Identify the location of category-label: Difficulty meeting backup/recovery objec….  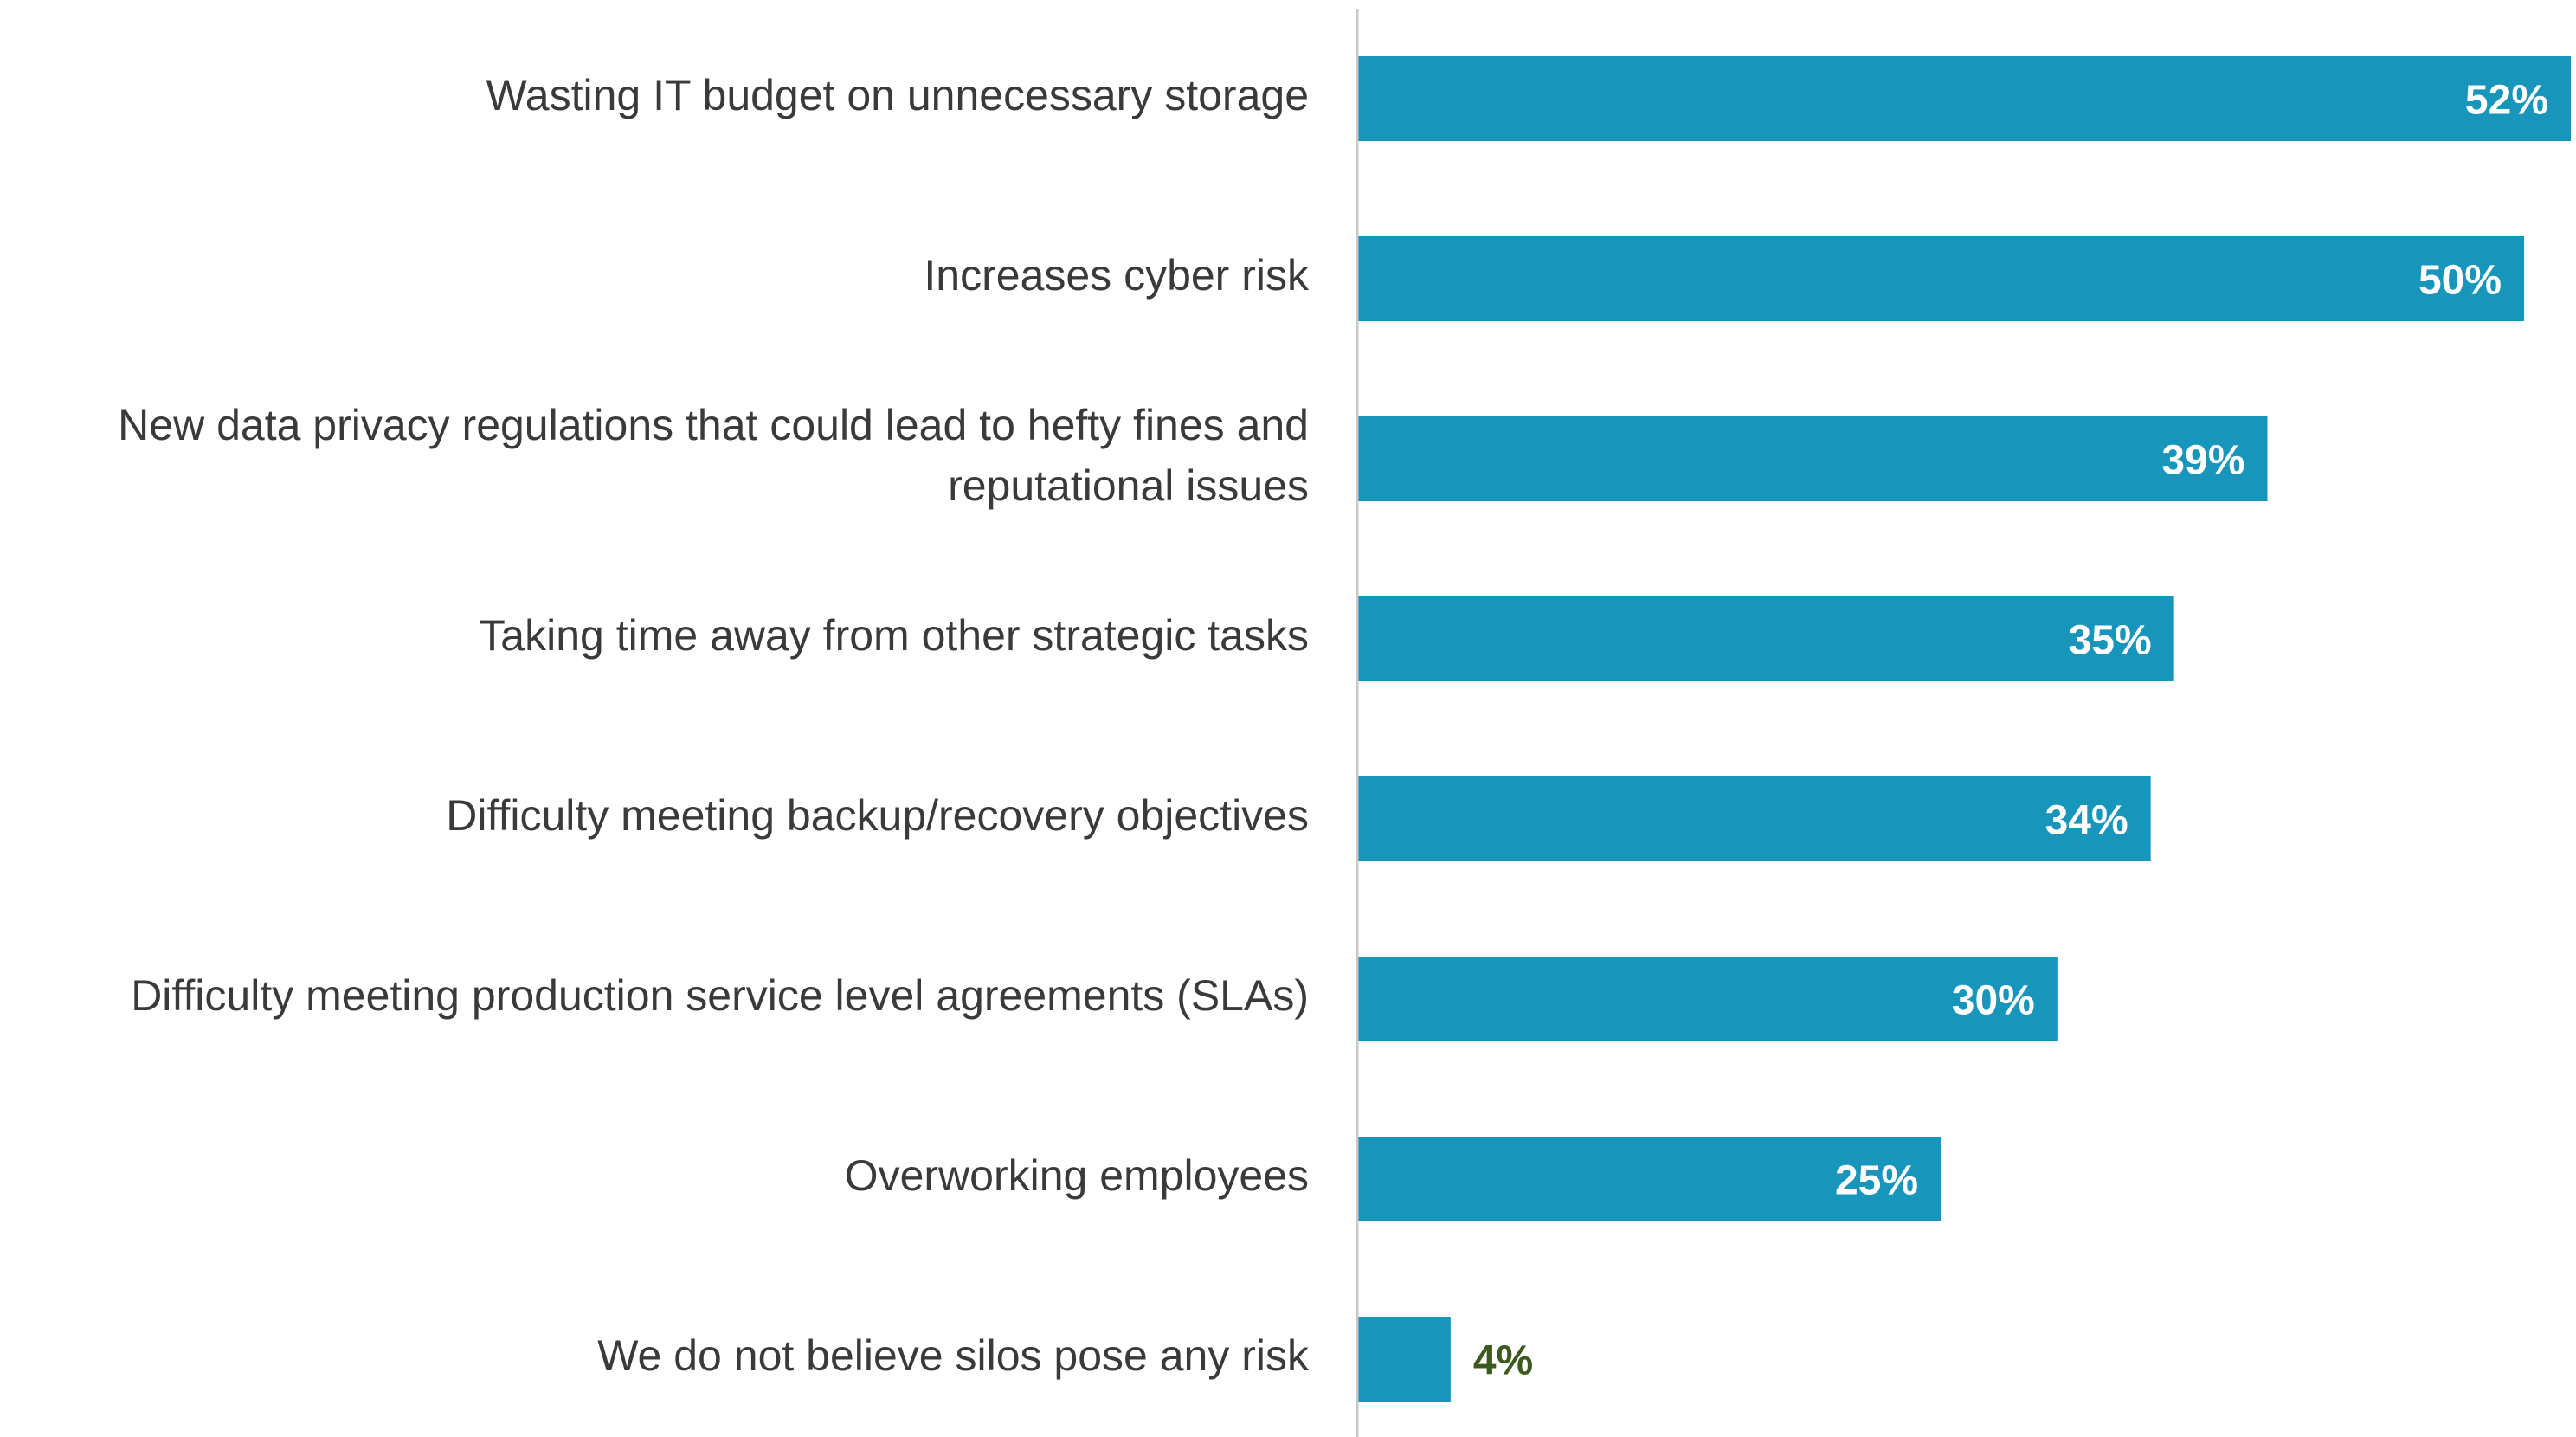
(877, 815).